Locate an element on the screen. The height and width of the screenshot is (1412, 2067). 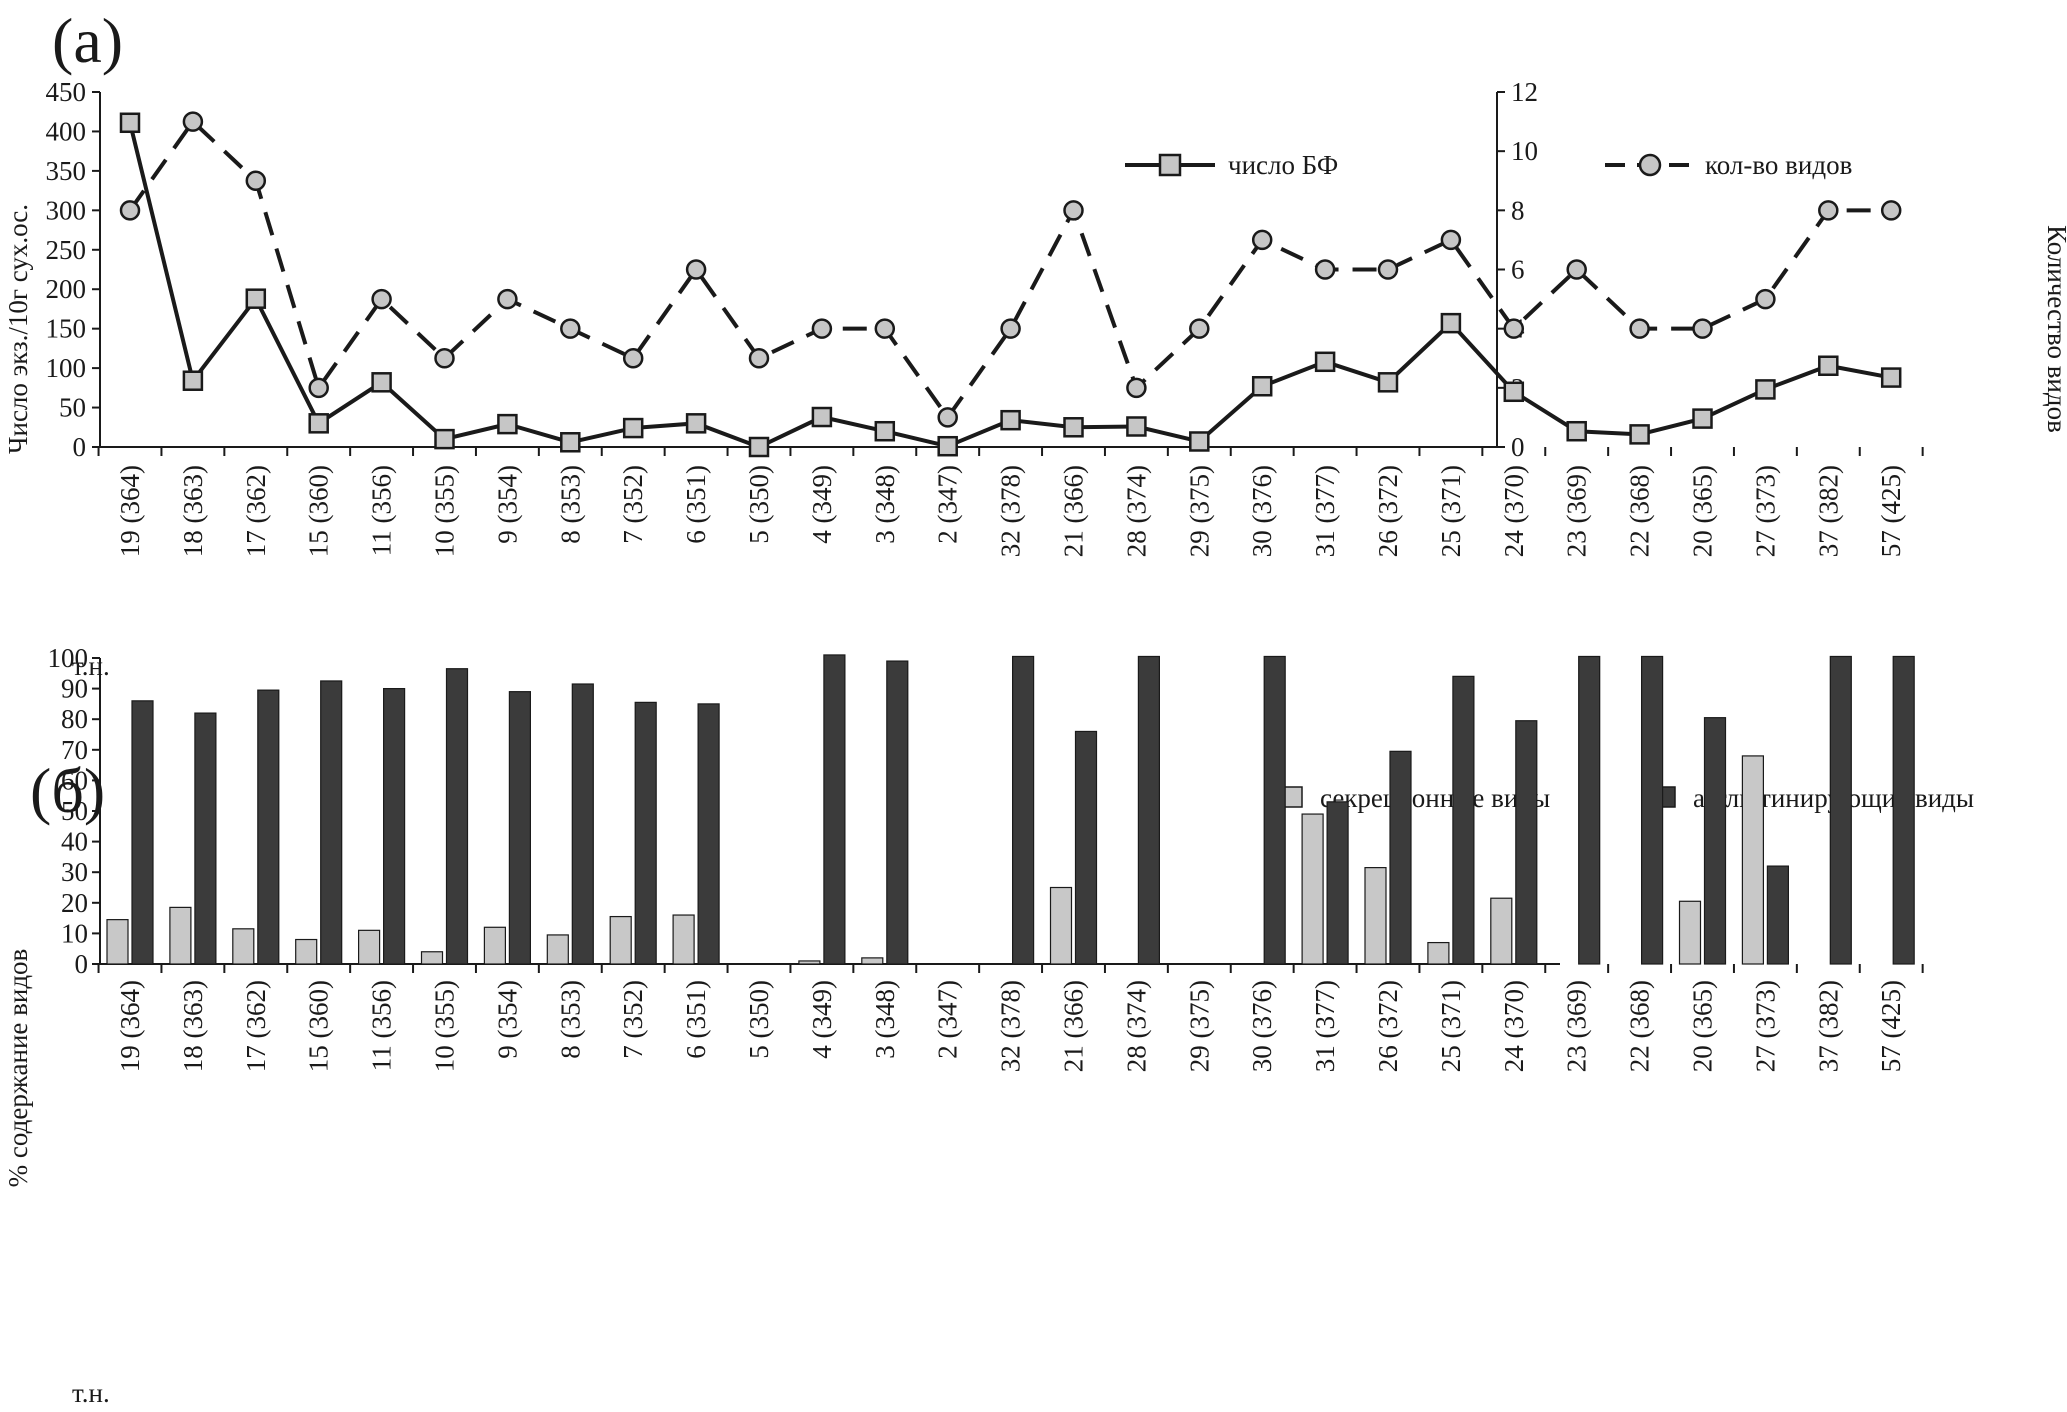
x-tick-label-b: 5 (350) is located at coordinates (759, 1019).